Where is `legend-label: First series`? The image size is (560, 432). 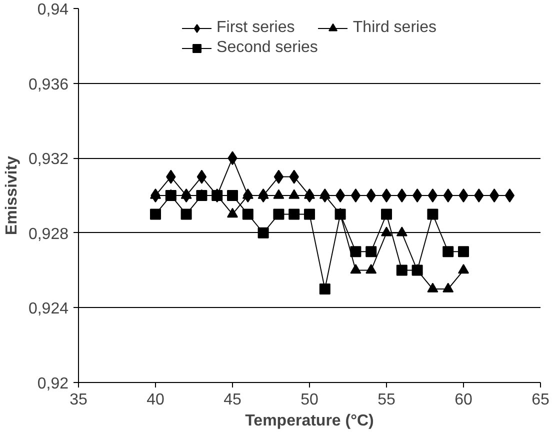
legend-label: First series is located at coordinates (255, 28).